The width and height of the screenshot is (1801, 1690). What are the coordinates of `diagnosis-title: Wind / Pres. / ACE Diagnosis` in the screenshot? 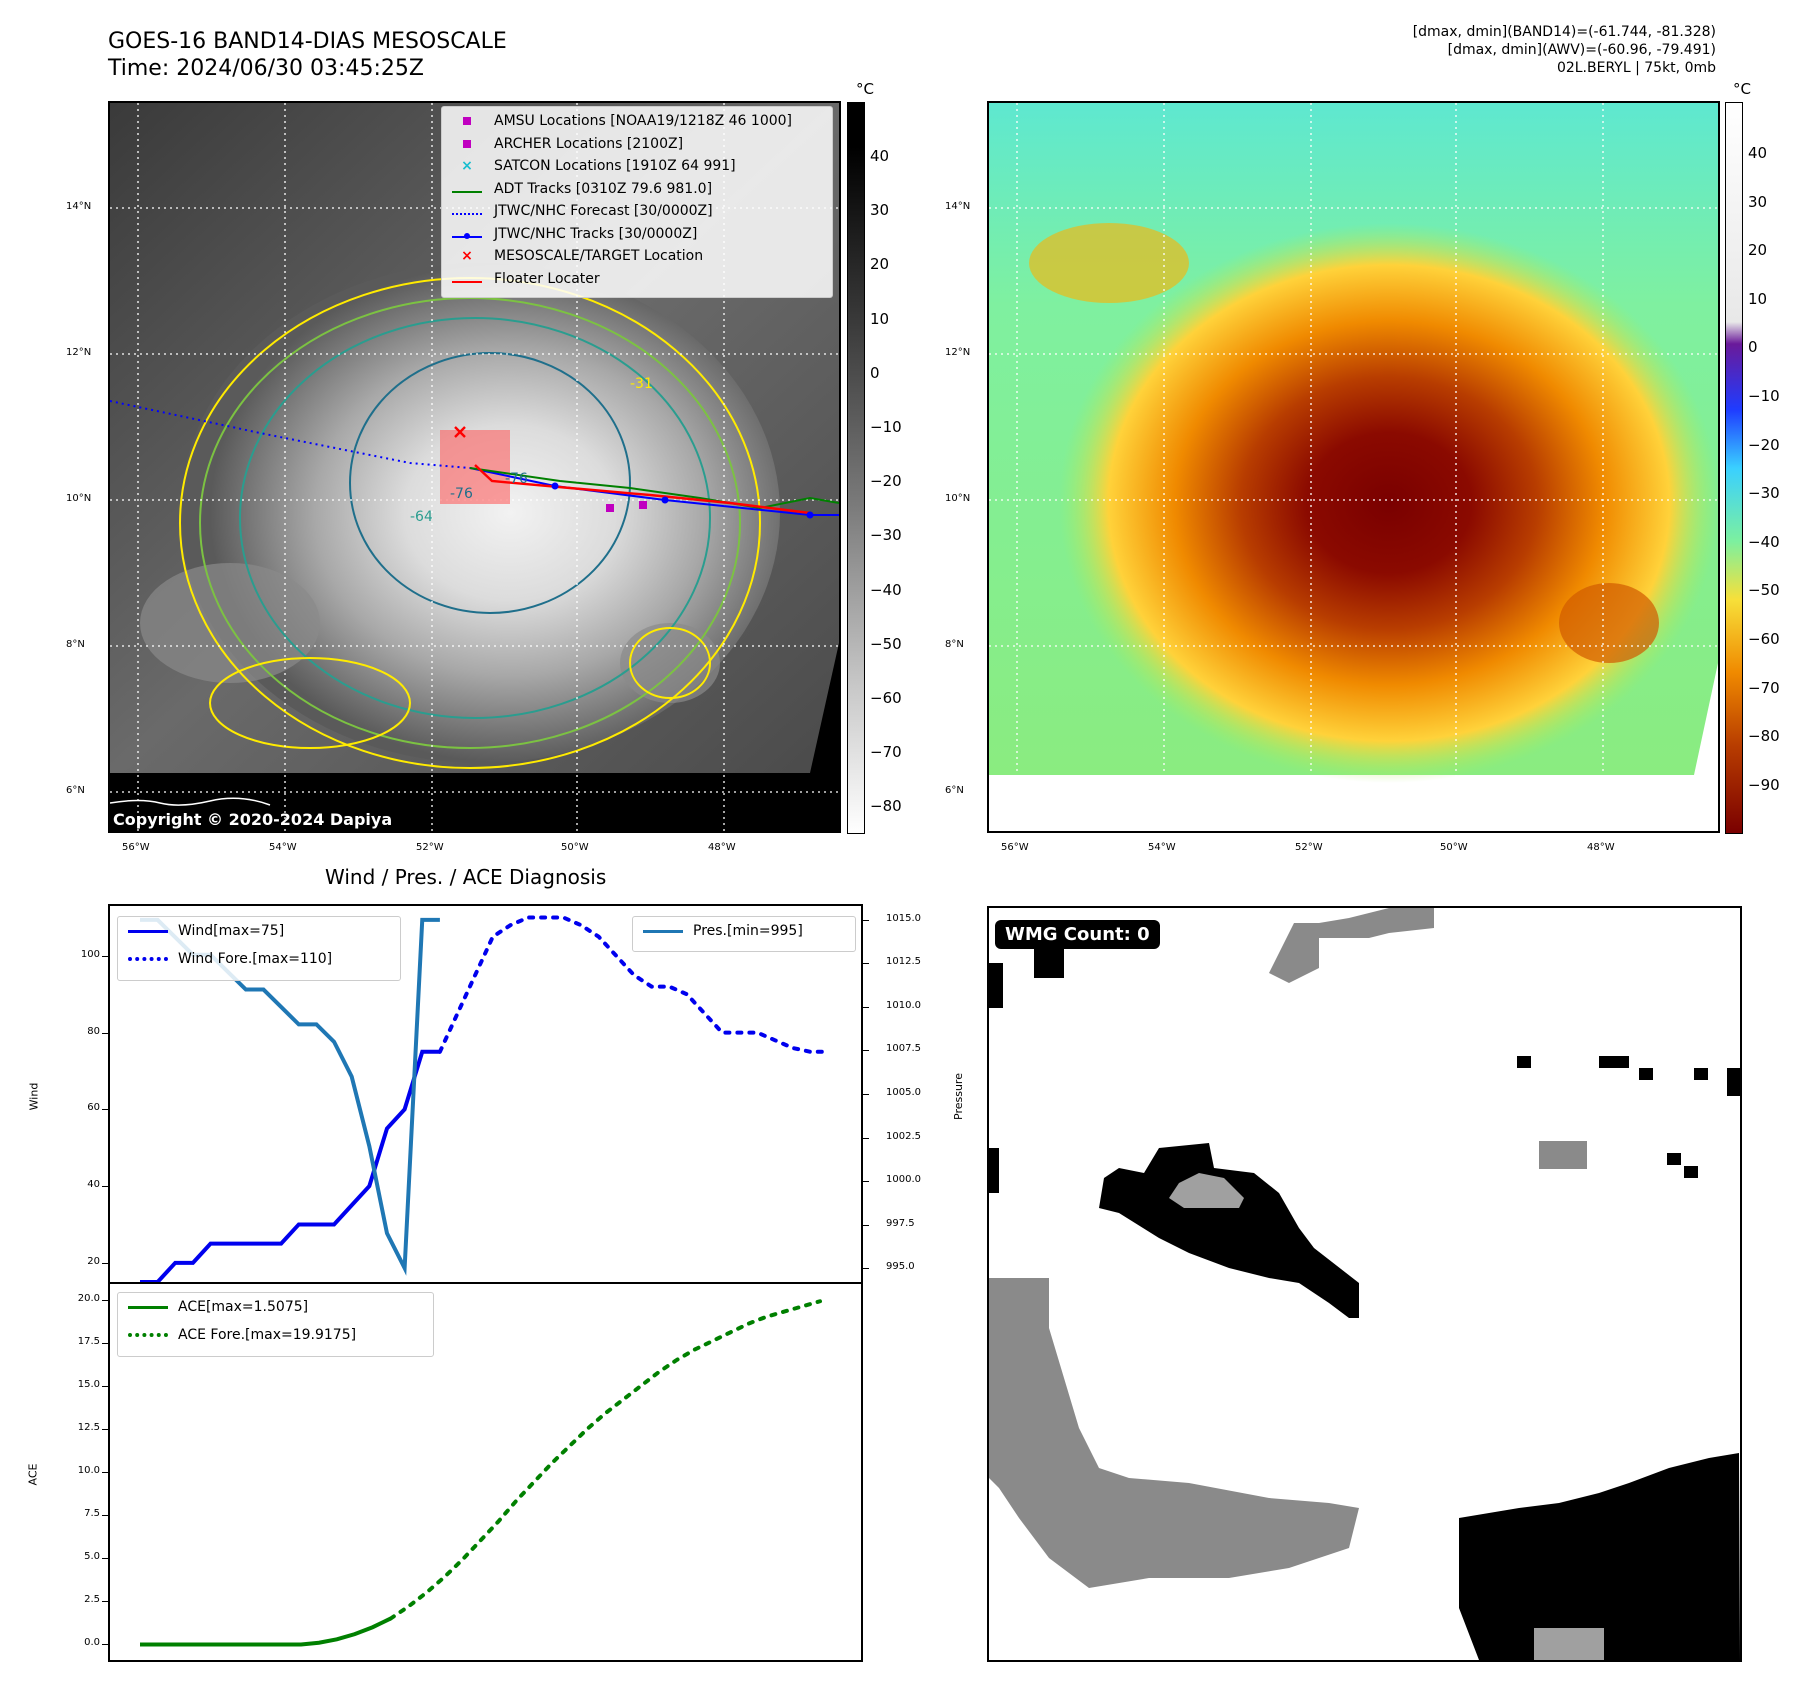 It's located at (466, 877).